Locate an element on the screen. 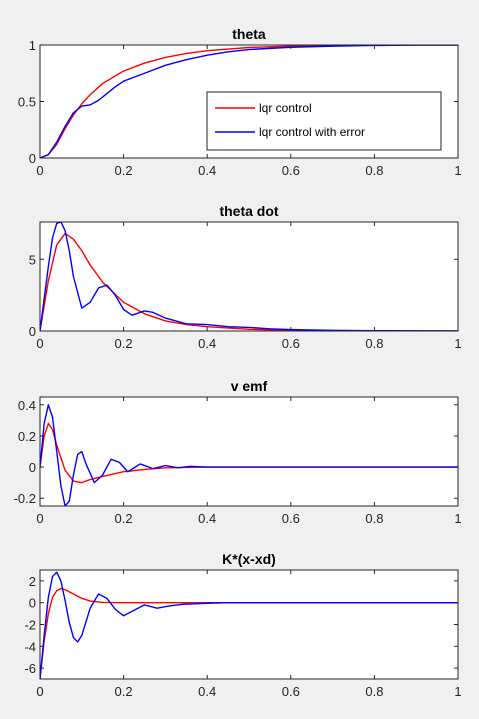 Image resolution: width=479 pixels, height=719 pixels. legend-box is located at coordinates (324, 121).